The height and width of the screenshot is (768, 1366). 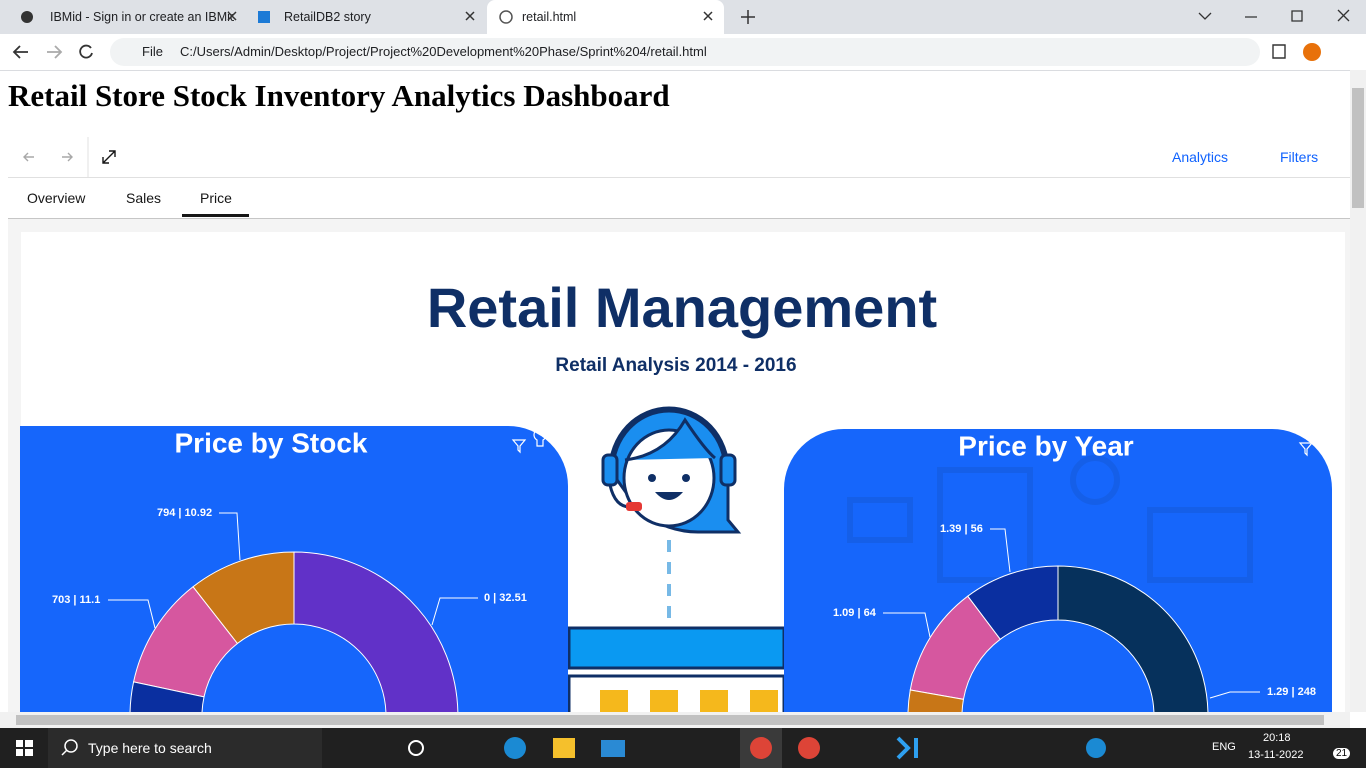 What do you see at coordinates (682, 307) in the screenshot?
I see `story-heading: Retail Management` at bounding box center [682, 307].